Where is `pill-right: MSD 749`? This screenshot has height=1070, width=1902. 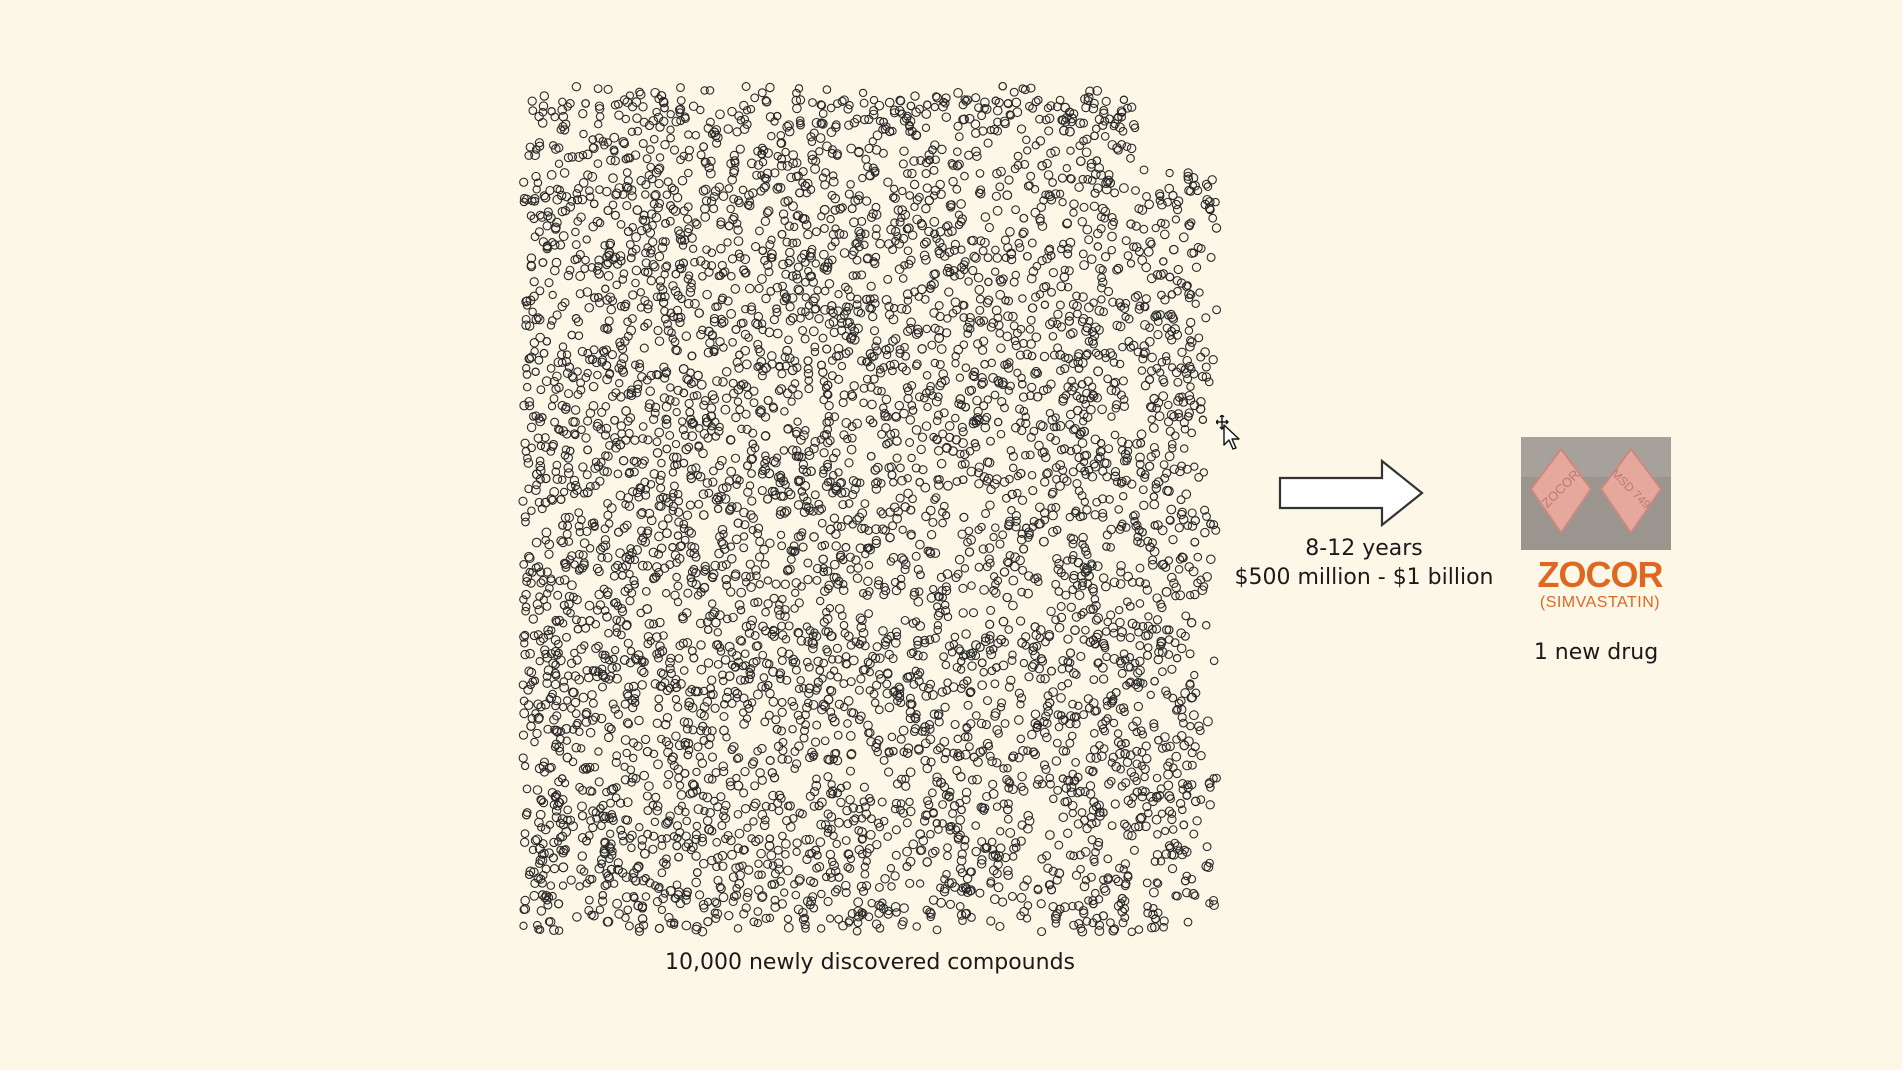
pill-right: MSD 749 is located at coordinates (1631, 491).